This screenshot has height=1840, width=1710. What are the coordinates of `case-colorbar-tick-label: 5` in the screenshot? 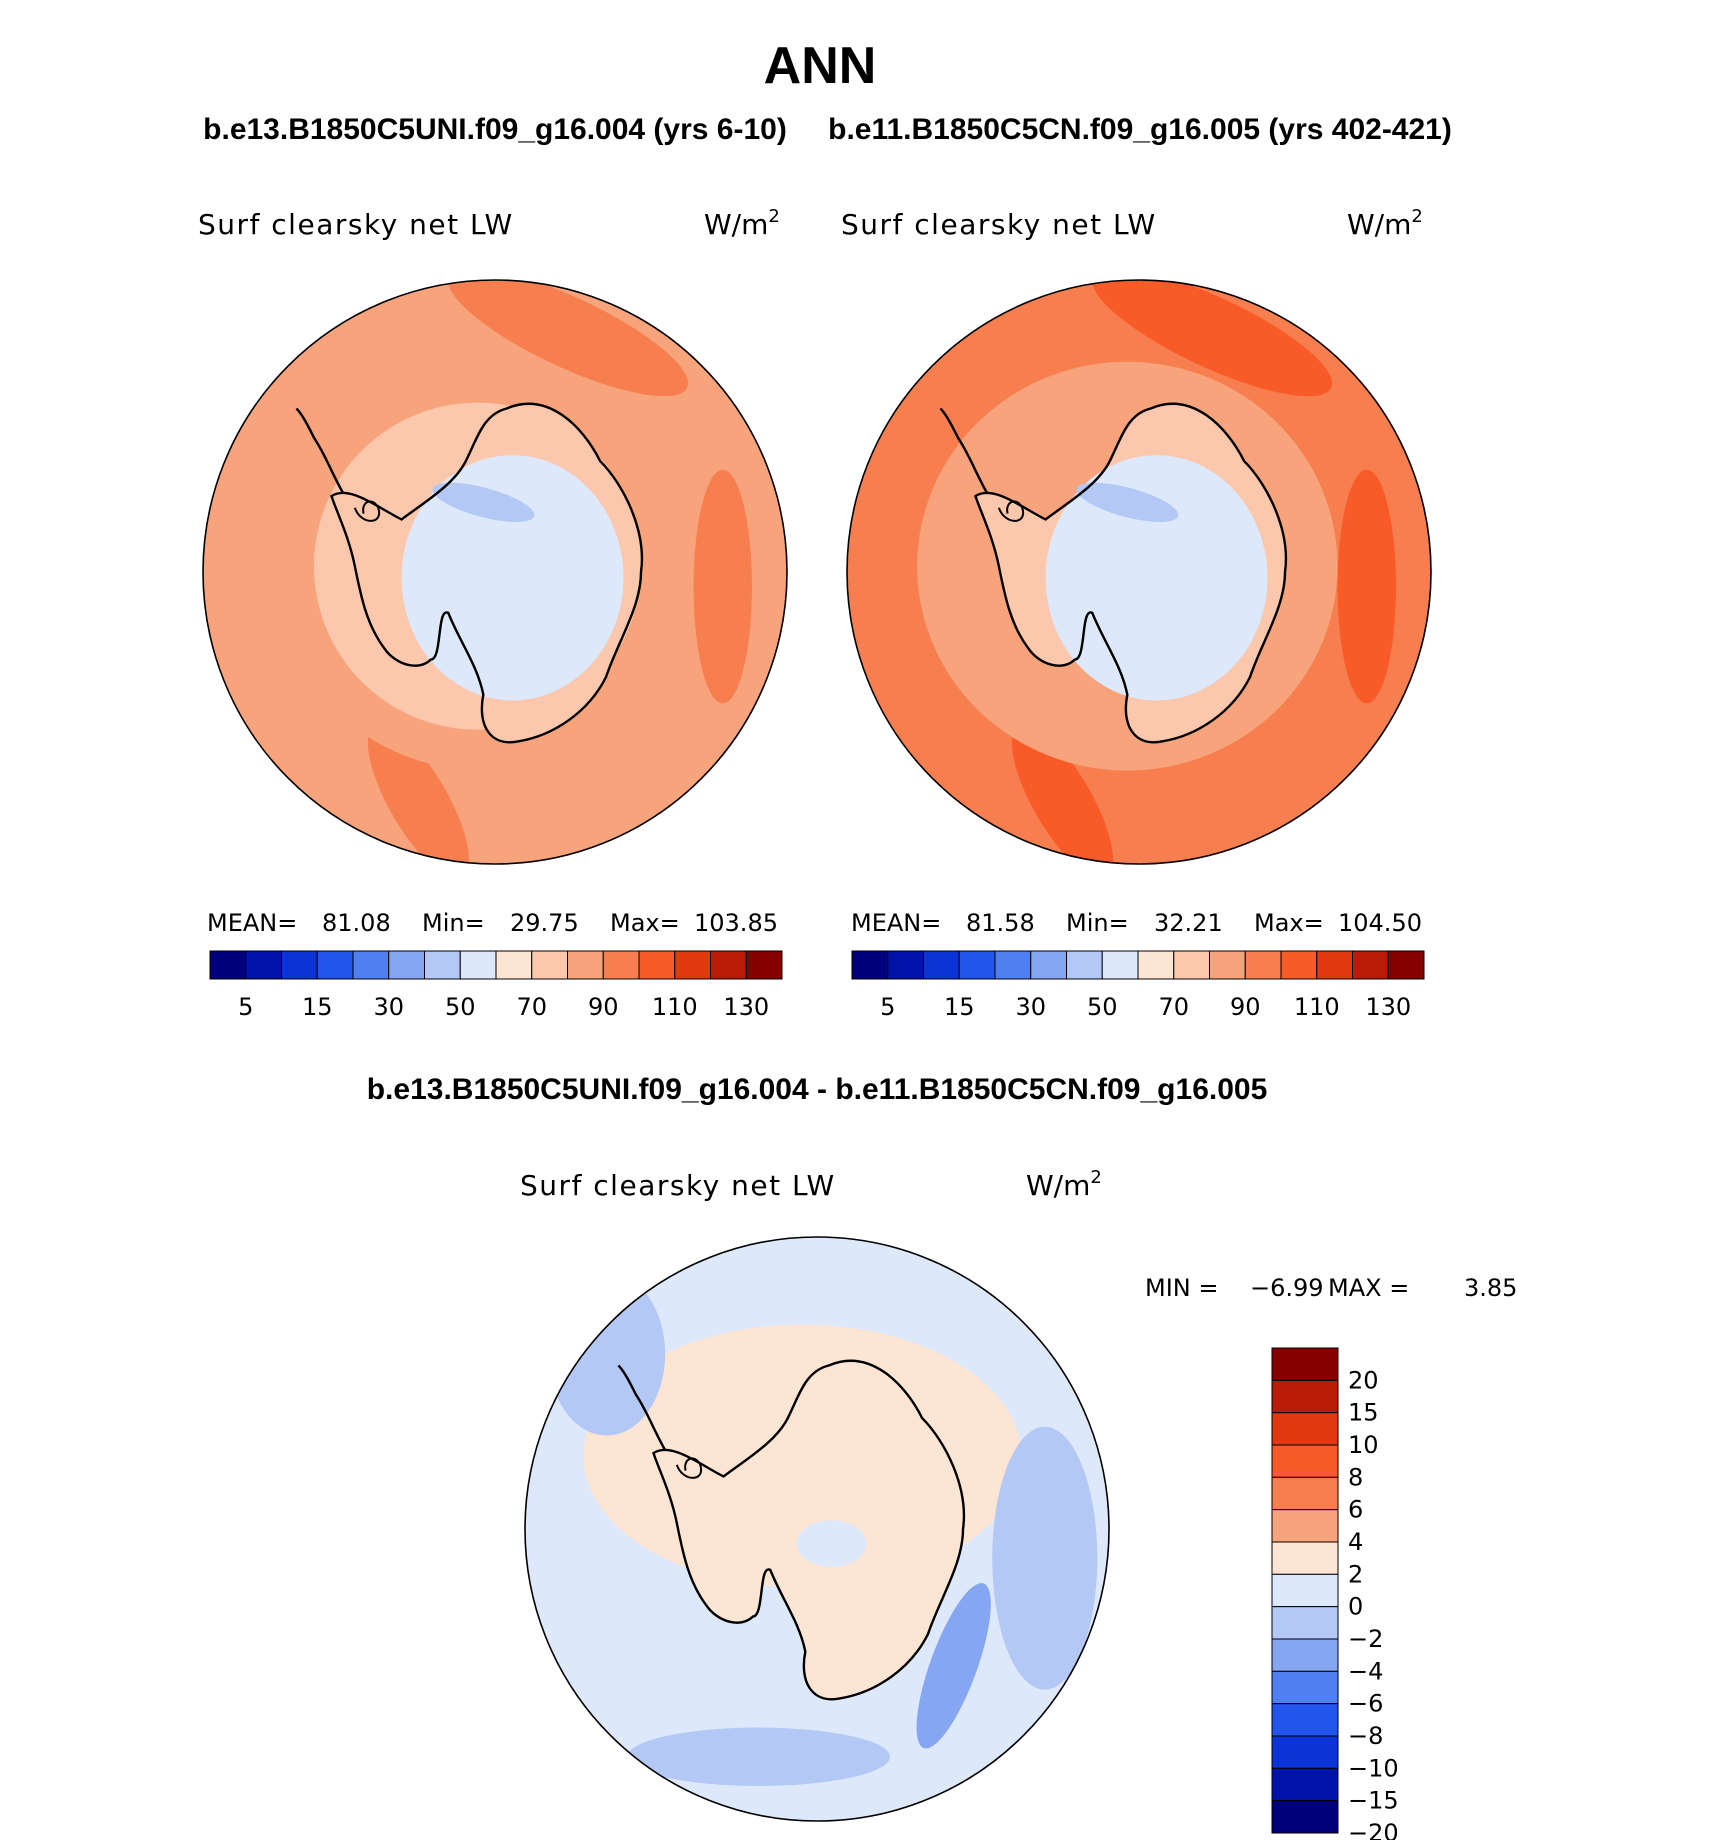 It's located at (245, 1007).